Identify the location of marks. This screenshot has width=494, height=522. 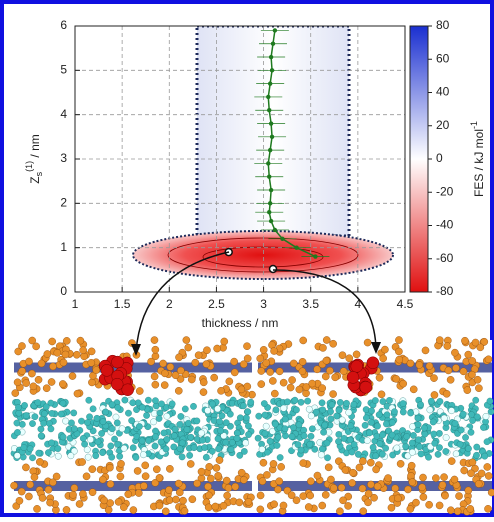
(277, 151).